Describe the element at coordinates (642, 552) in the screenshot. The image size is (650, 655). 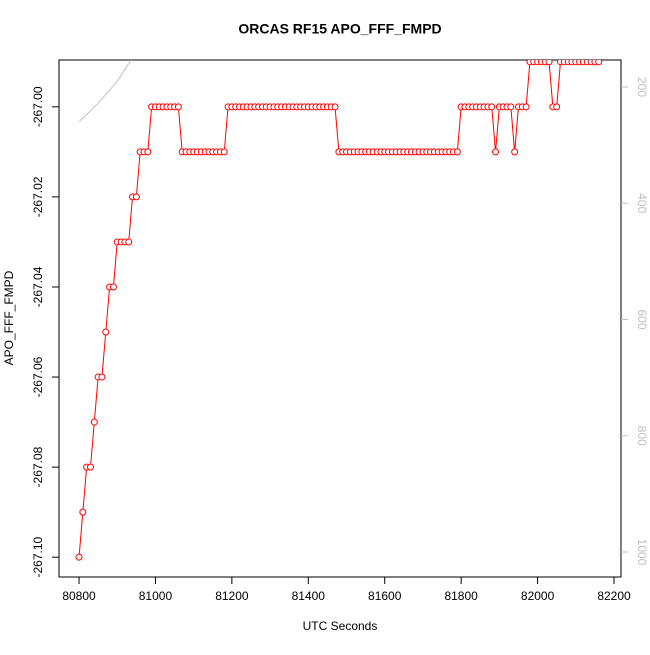
I see `y2-tick-label: 1000` at that location.